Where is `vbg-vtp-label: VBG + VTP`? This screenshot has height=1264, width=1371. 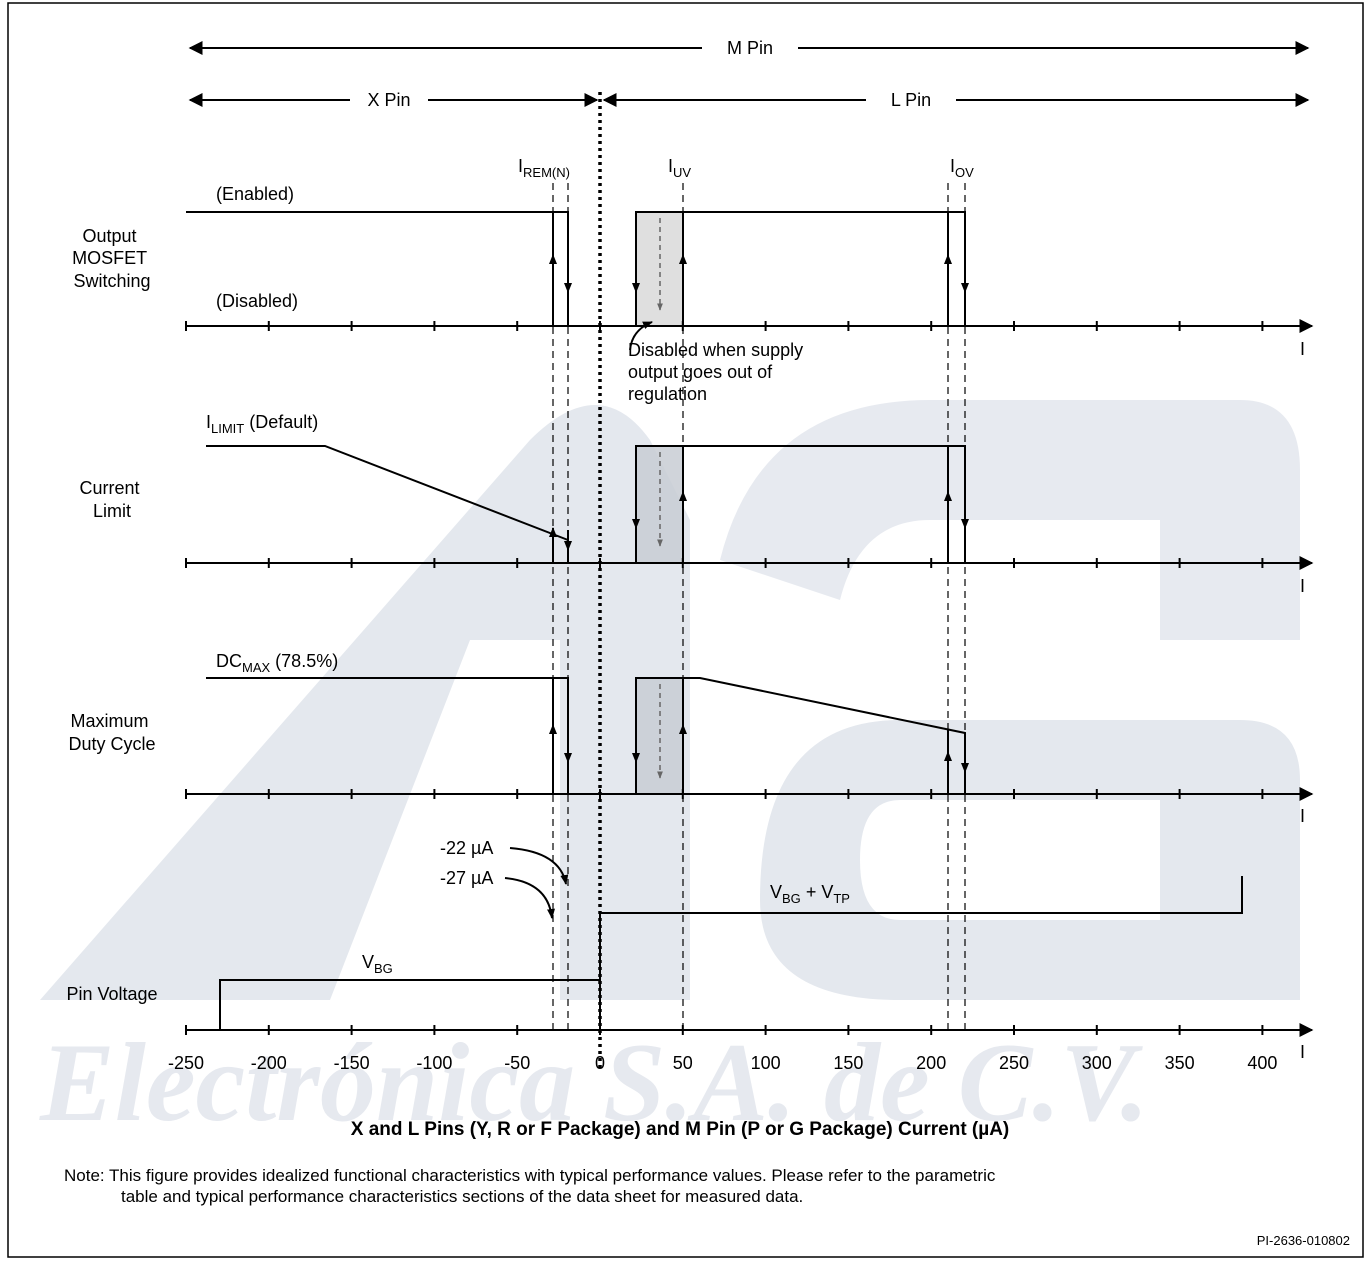 vbg-vtp-label: VBG + VTP is located at coordinates (810, 894).